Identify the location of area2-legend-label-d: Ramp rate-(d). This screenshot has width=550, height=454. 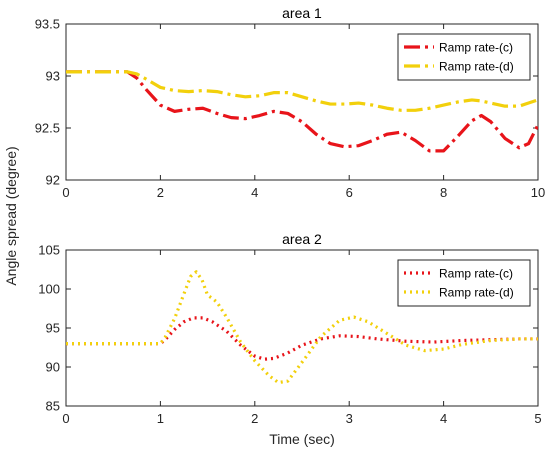
(476, 293).